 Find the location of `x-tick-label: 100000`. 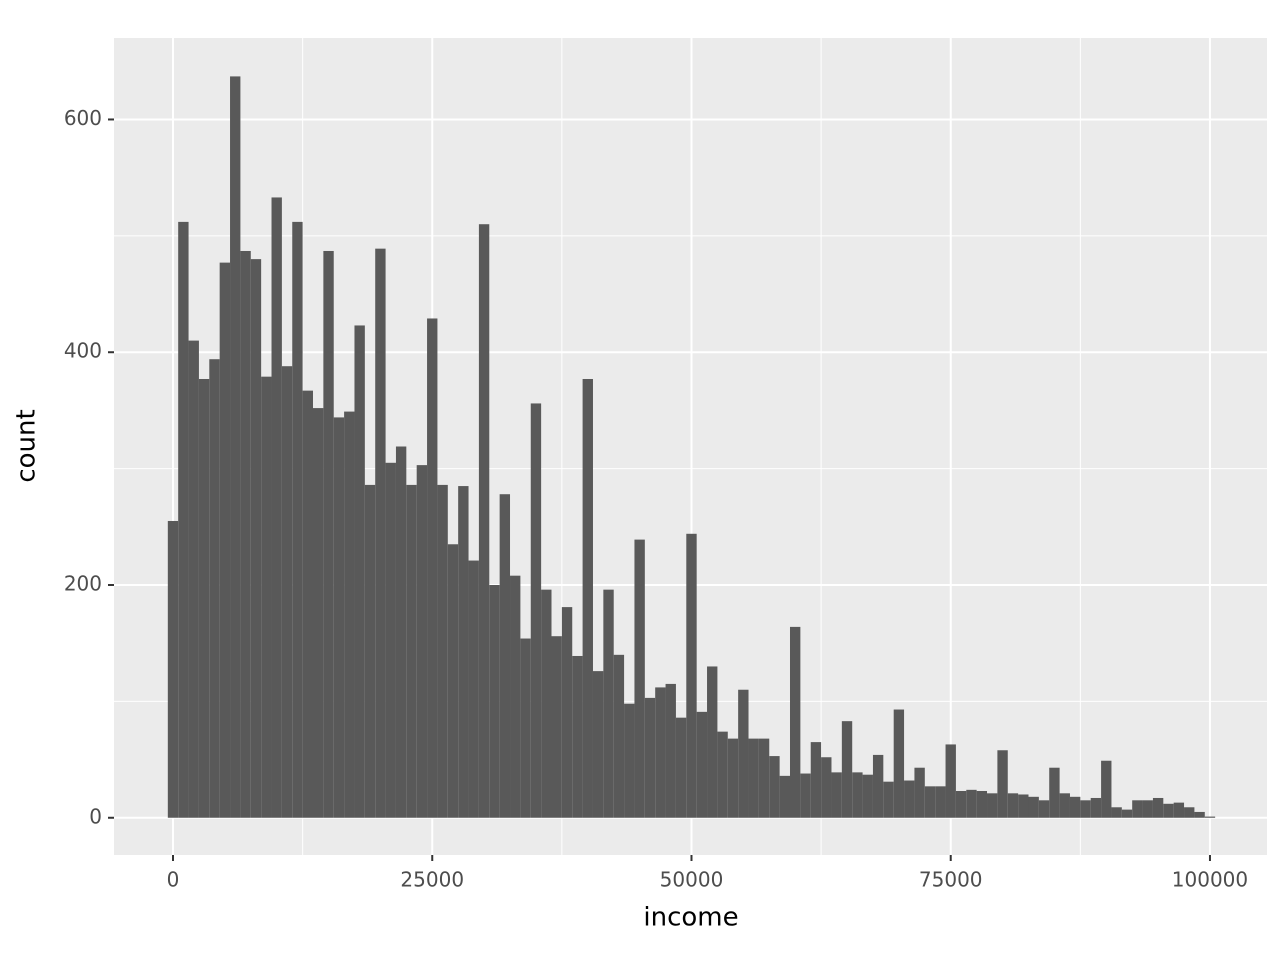

x-tick-label: 100000 is located at coordinates (1210, 880).